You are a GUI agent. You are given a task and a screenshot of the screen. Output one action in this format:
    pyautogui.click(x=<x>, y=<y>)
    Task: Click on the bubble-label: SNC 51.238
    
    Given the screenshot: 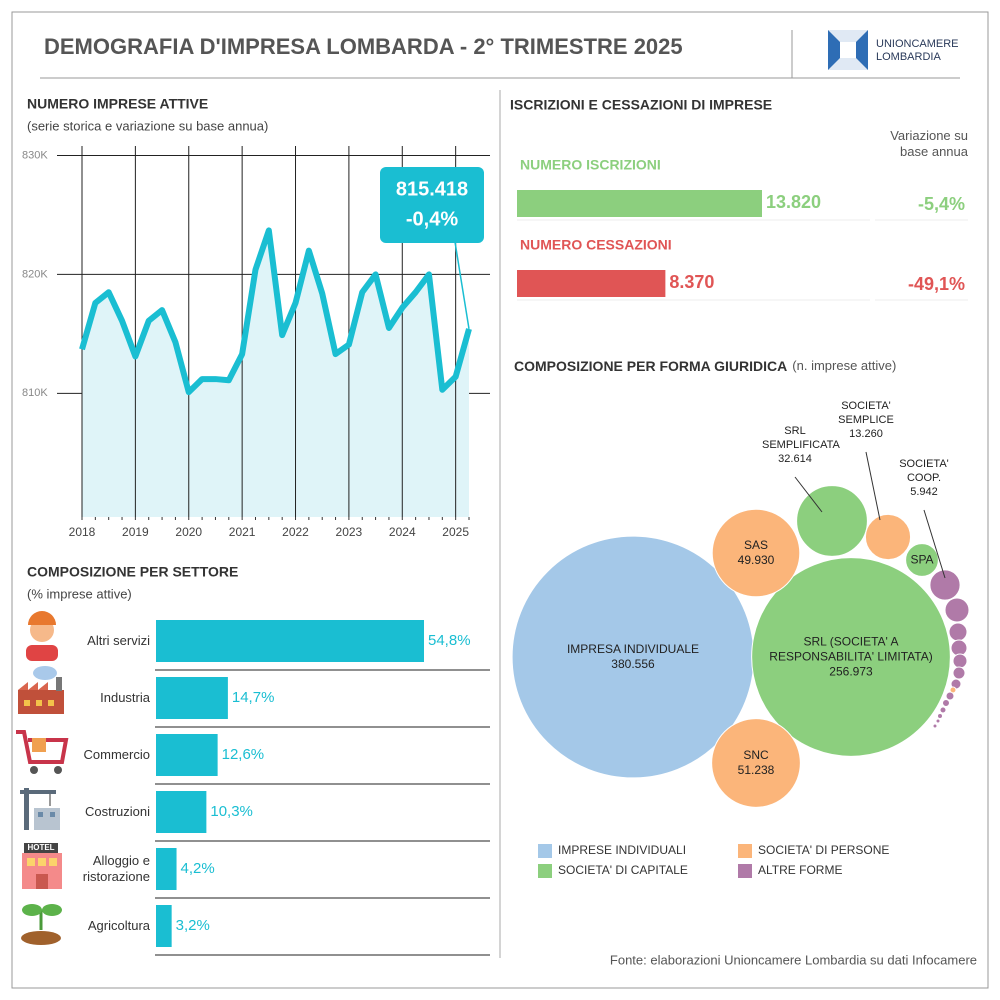 What is the action you would take?
    pyautogui.click(x=756, y=763)
    